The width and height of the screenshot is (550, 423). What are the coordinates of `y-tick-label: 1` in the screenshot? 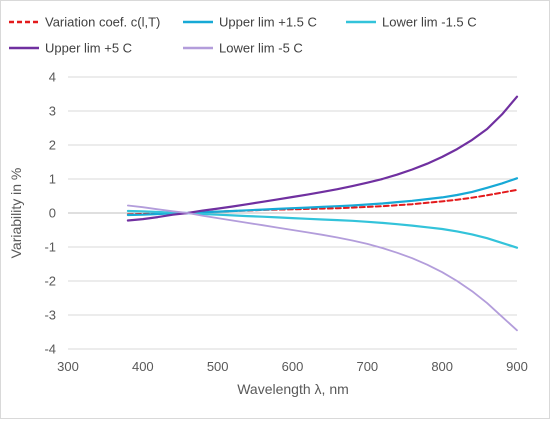 It's located at (52, 179).